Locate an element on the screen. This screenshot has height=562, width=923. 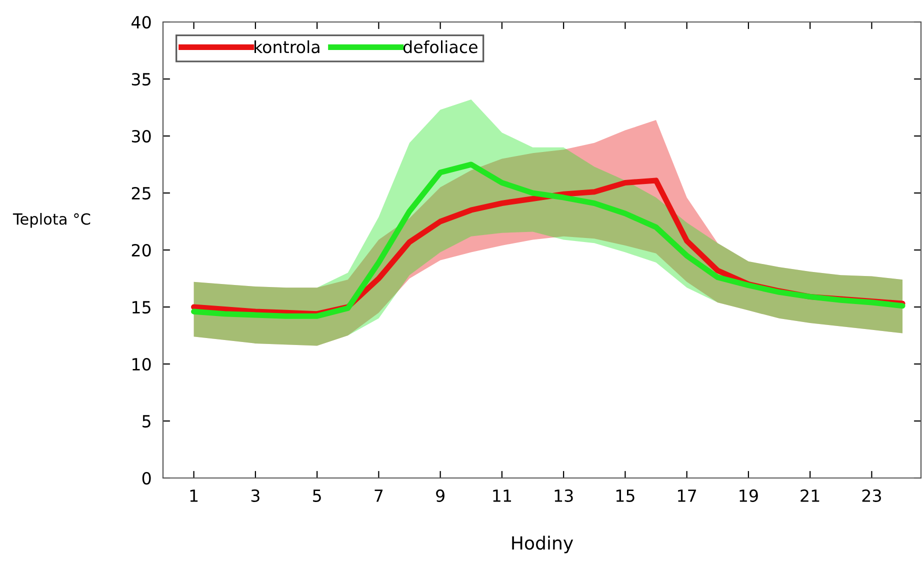
x-axis-title: Hodiny is located at coordinates (543, 545).